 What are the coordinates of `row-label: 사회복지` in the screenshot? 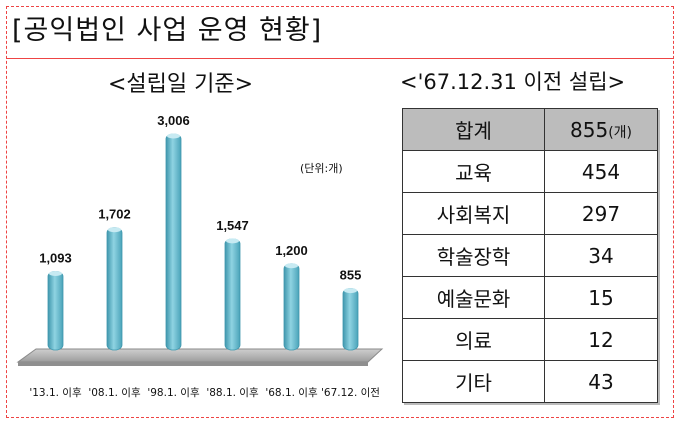 It's located at (473, 213).